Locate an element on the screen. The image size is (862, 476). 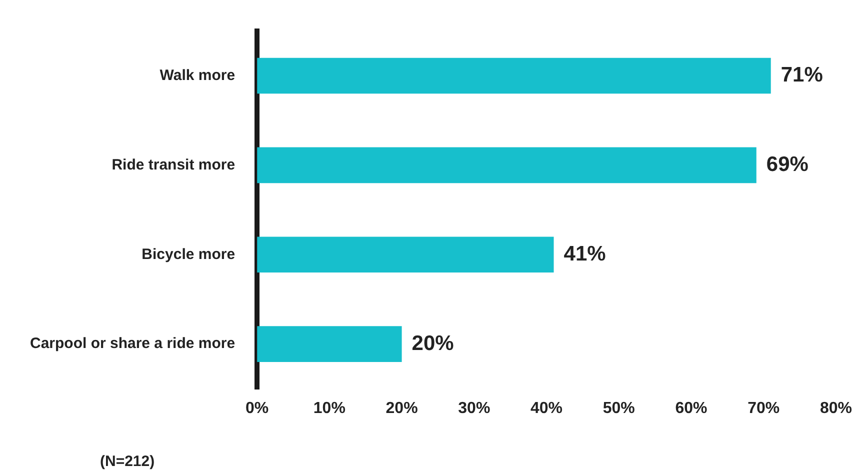
data-label: 71% is located at coordinates (802, 75).